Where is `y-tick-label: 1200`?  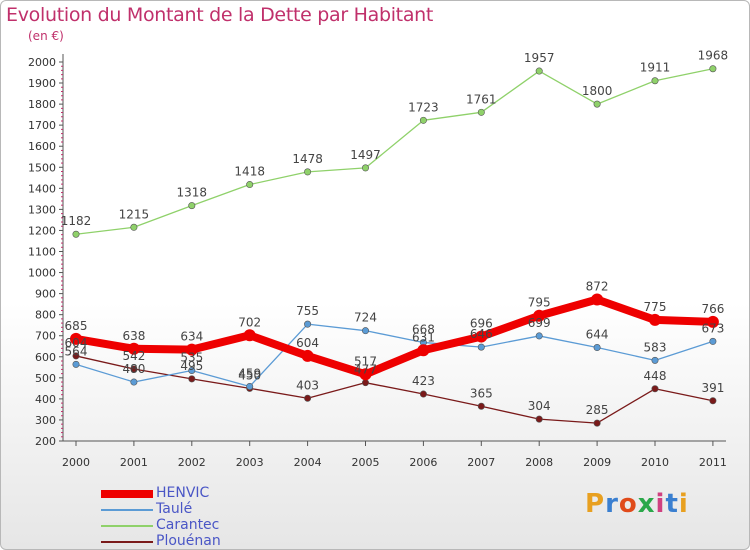
y-tick-label: 1200 is located at coordinates (42, 230).